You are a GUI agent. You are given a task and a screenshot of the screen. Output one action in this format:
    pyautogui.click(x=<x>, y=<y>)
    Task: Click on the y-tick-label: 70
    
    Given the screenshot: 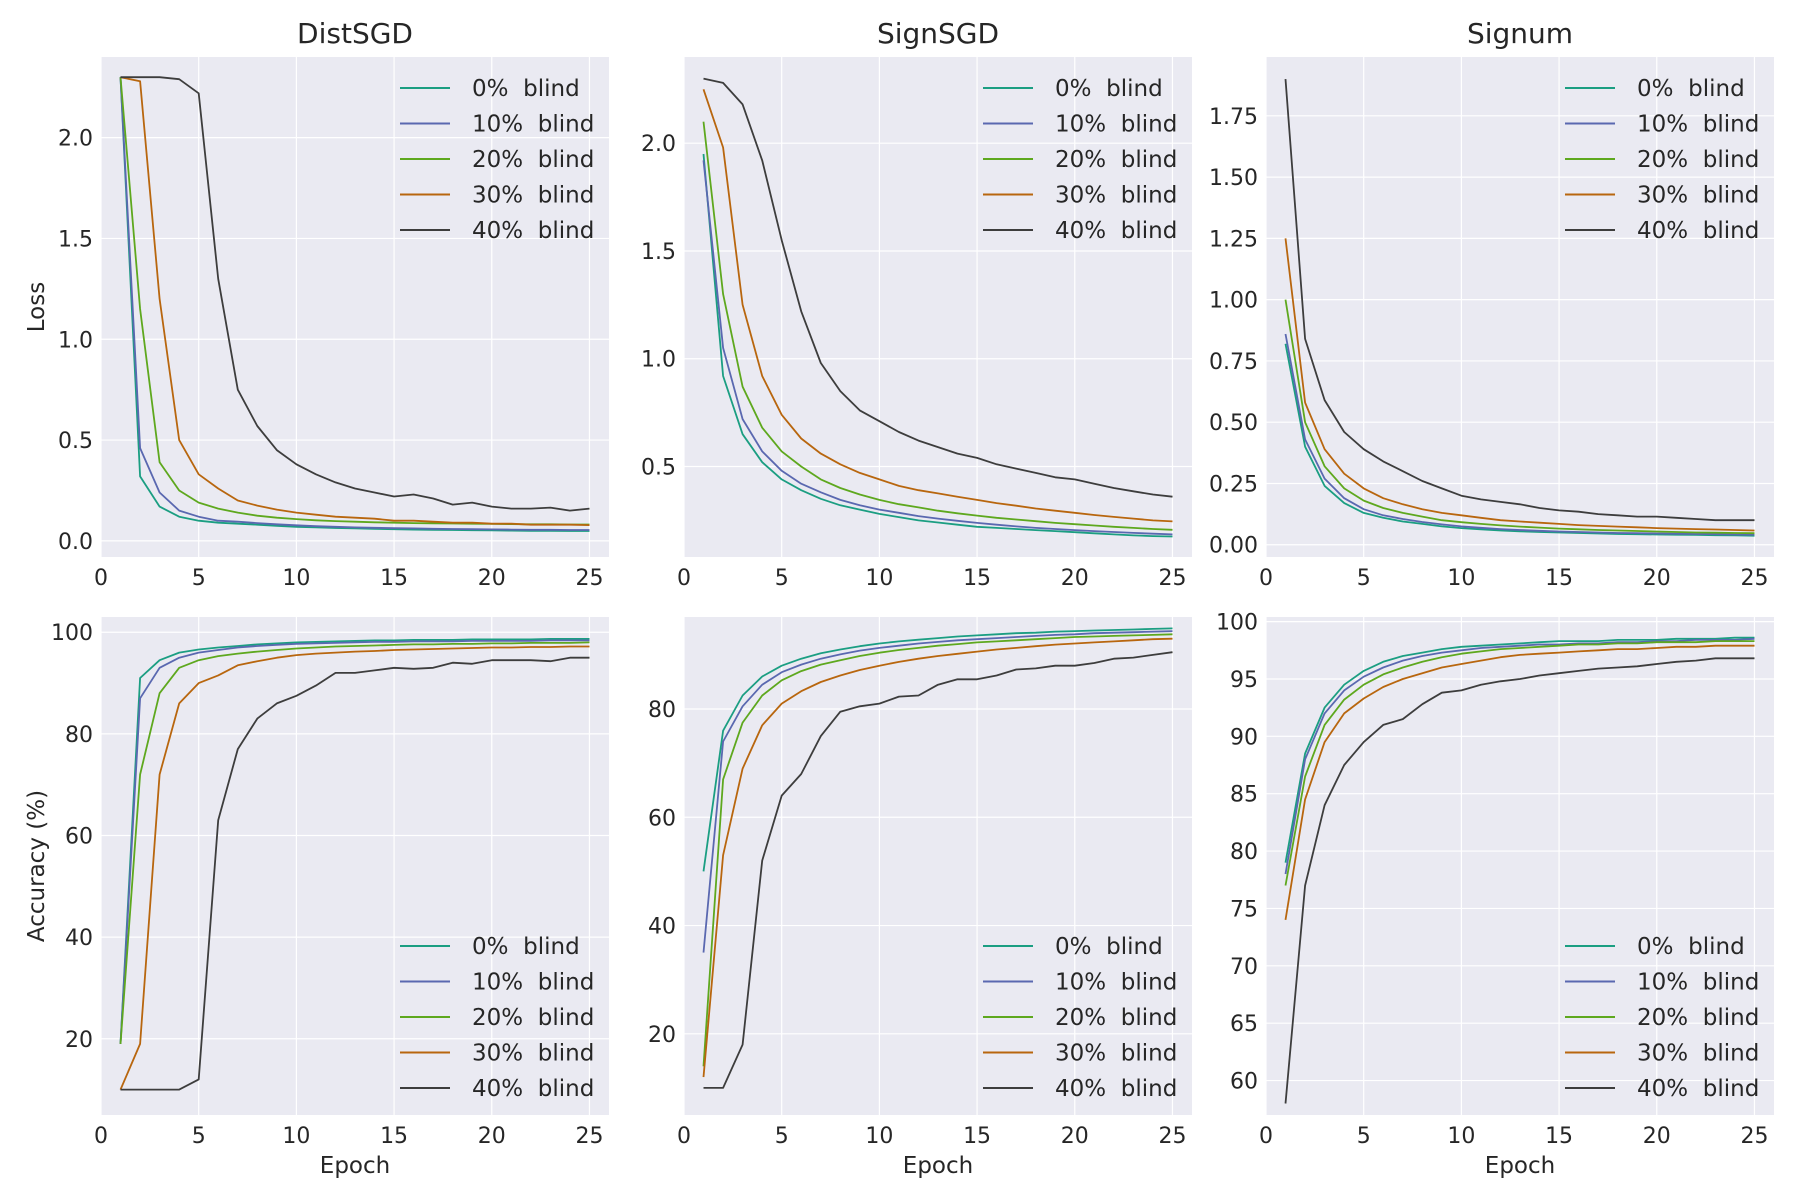 What is the action you would take?
    pyautogui.click(x=1244, y=967)
    